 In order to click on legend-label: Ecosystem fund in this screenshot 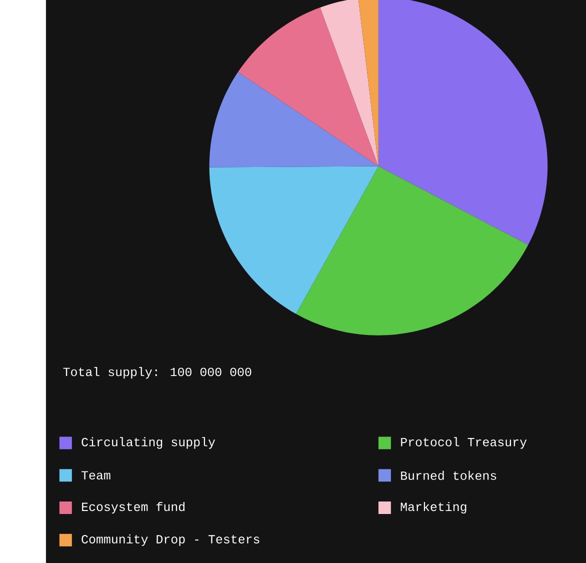, I will do `click(133, 508)`.